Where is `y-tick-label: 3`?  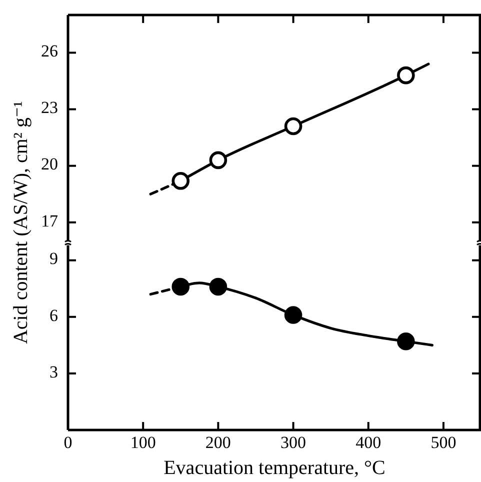 y-tick-label: 3 is located at coordinates (54, 372).